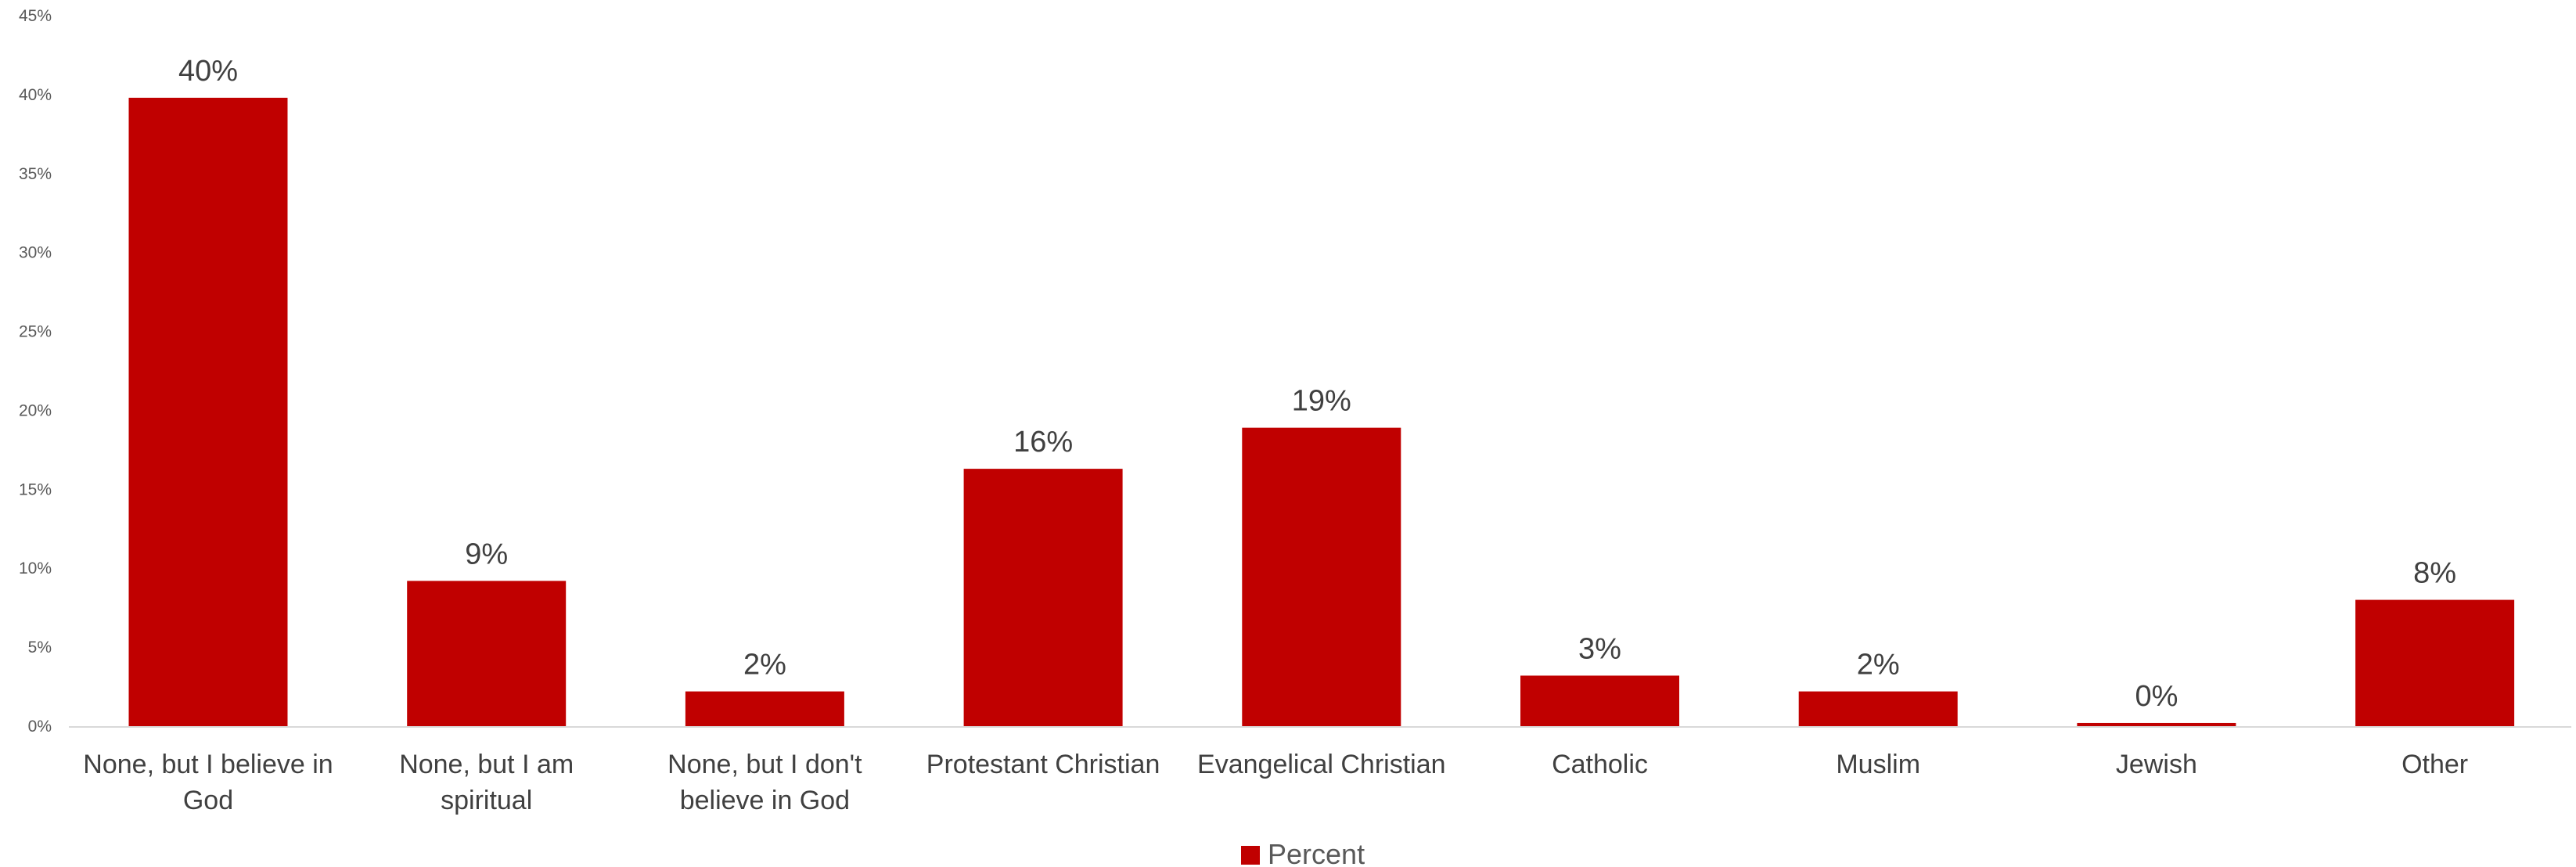 This screenshot has height=867, width=2576. I want to click on category-label: None, but I don't, so click(765, 764).